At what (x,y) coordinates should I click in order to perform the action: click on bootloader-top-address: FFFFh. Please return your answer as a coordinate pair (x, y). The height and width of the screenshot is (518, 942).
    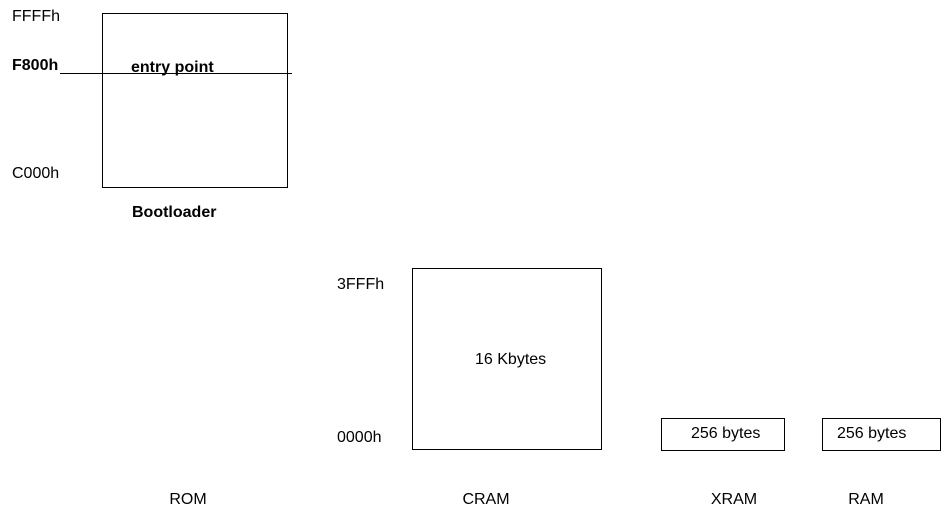
    Looking at the image, I should click on (36, 16).